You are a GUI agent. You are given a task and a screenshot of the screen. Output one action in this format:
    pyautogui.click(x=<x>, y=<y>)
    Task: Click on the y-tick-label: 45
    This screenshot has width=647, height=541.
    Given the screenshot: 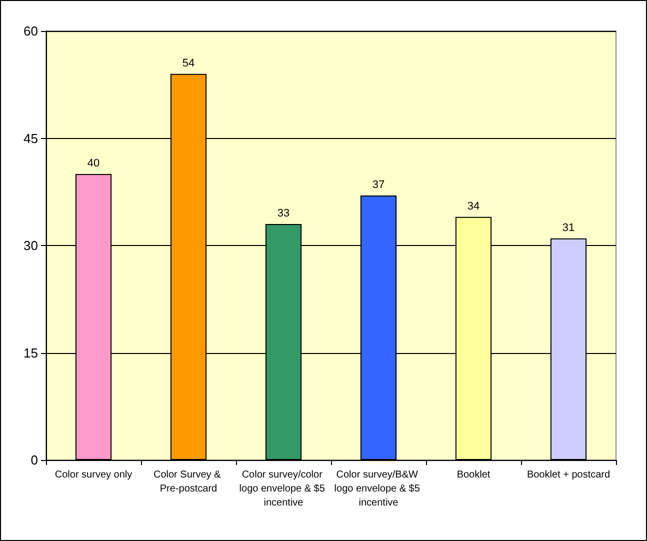 What is the action you would take?
    pyautogui.click(x=31, y=138)
    